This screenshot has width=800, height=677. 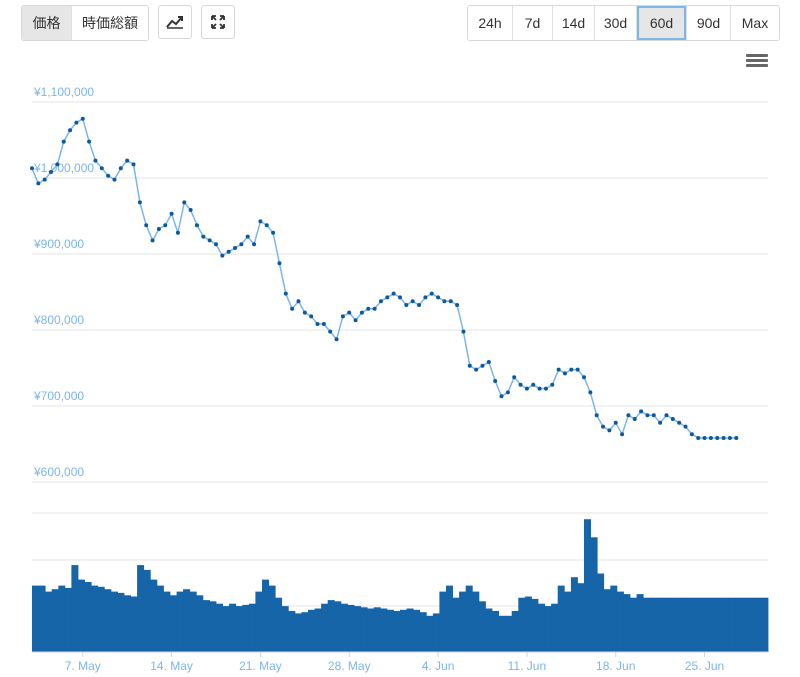 What do you see at coordinates (58, 396) in the screenshot?
I see `y-tick-label: ¥700,000` at bounding box center [58, 396].